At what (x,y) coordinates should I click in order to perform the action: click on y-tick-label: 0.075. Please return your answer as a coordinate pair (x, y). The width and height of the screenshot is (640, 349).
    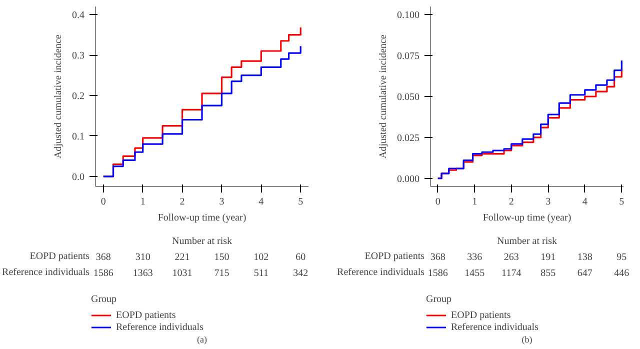
    Looking at the image, I should click on (408, 56).